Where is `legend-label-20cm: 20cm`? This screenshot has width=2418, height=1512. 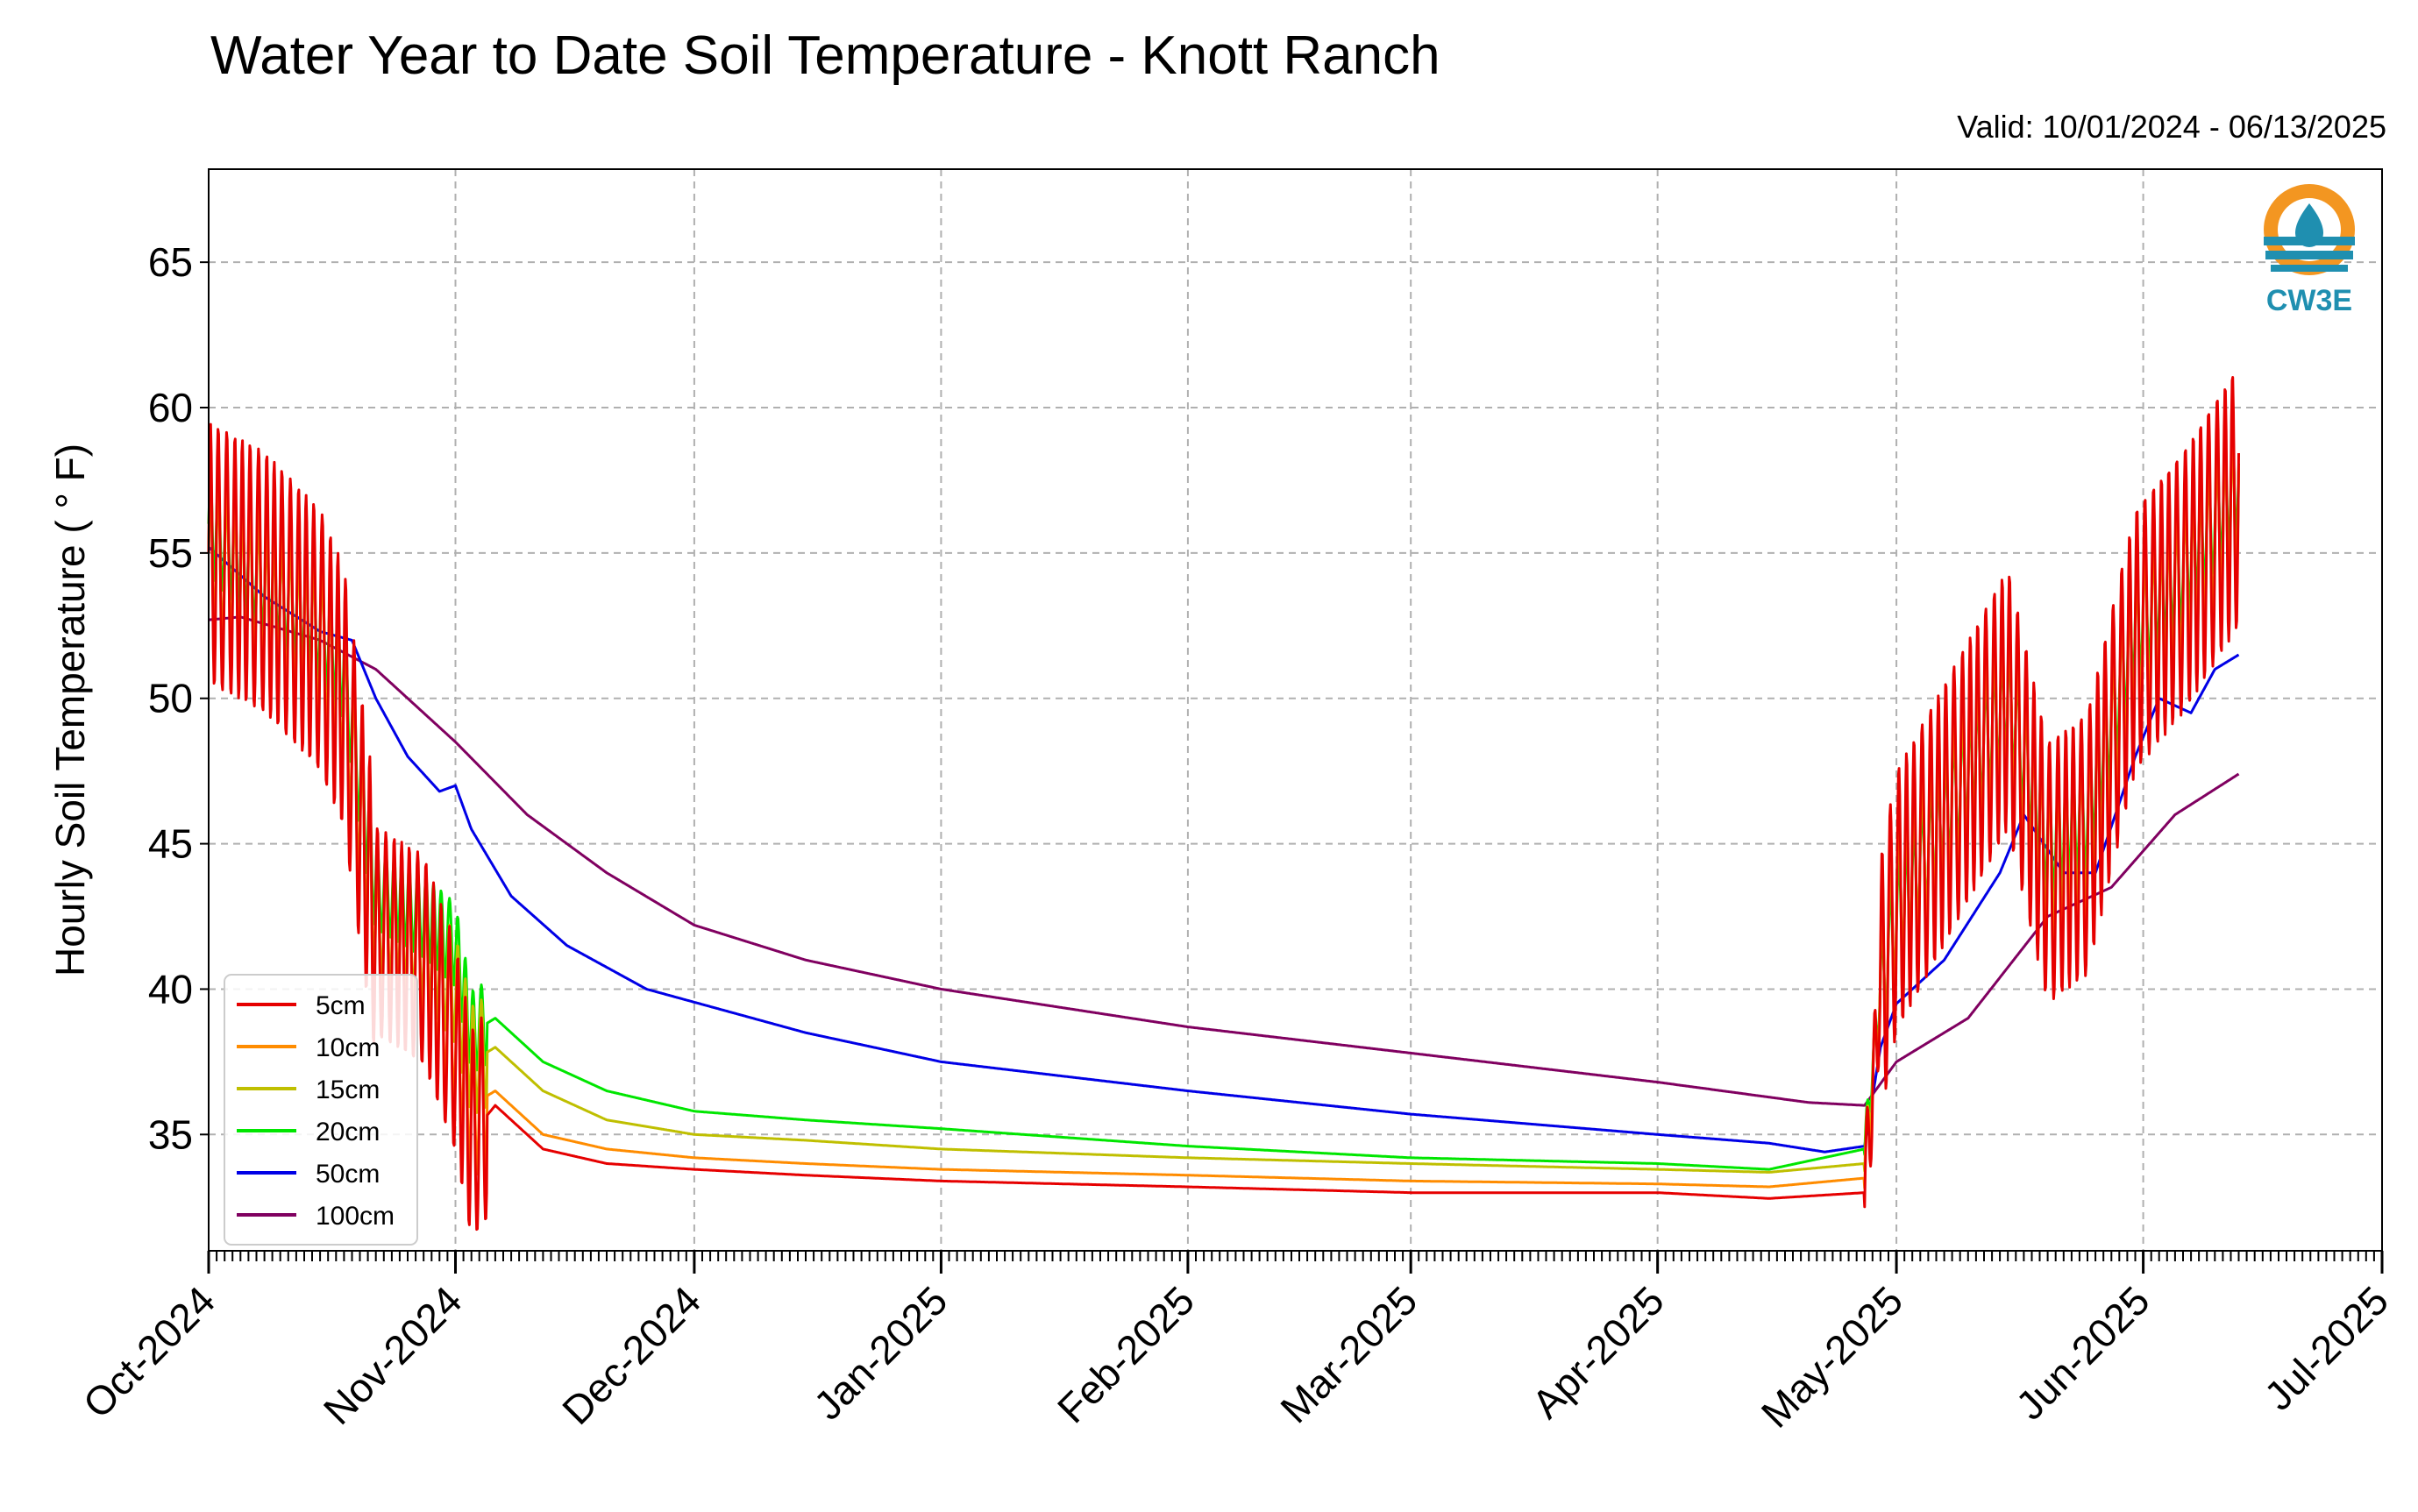 legend-label-20cm: 20cm is located at coordinates (348, 1132).